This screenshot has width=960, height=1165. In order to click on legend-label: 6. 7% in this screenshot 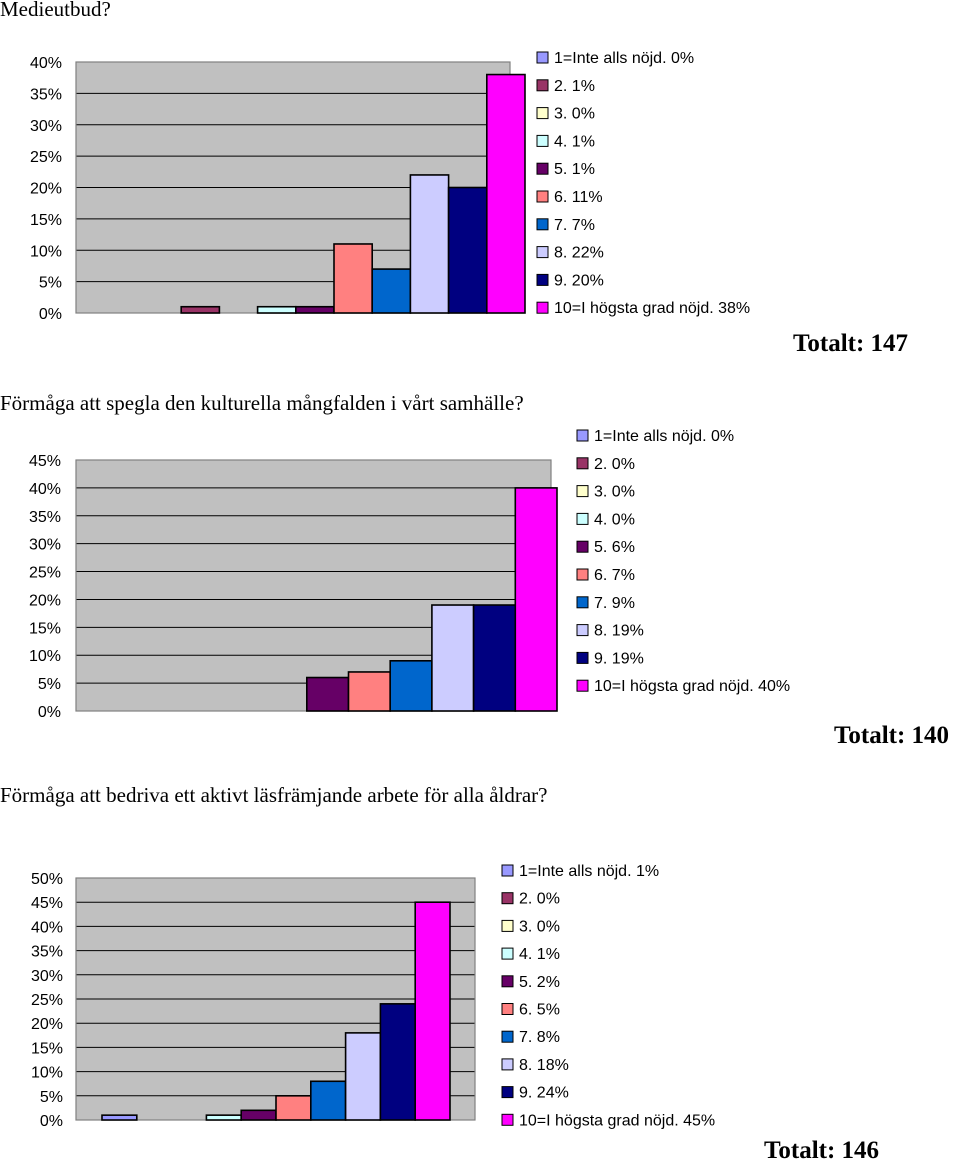, I will do `click(614, 575)`.